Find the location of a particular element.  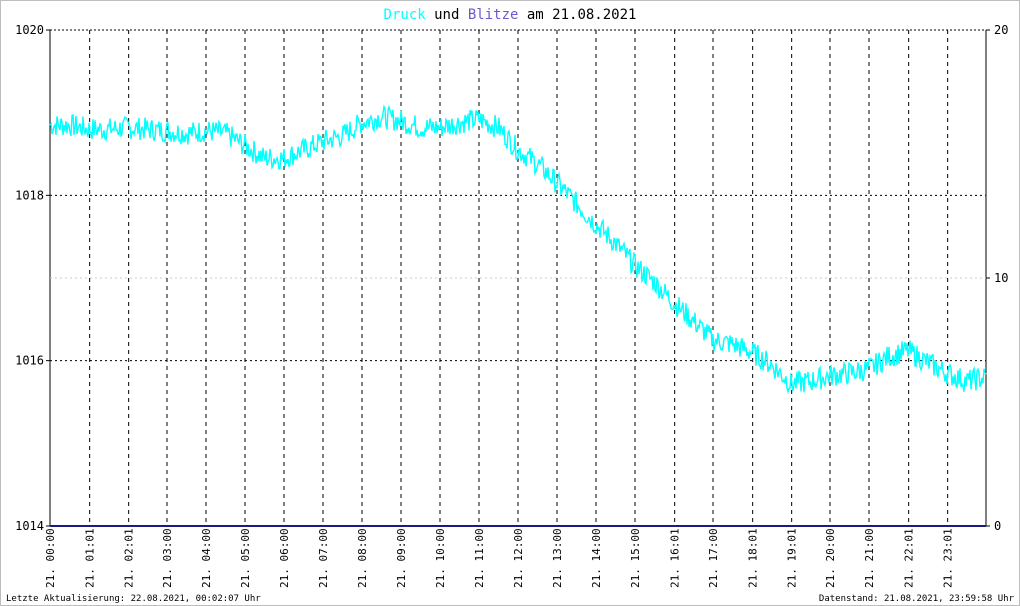

title-blitze: Blitze is located at coordinates (493, 15).